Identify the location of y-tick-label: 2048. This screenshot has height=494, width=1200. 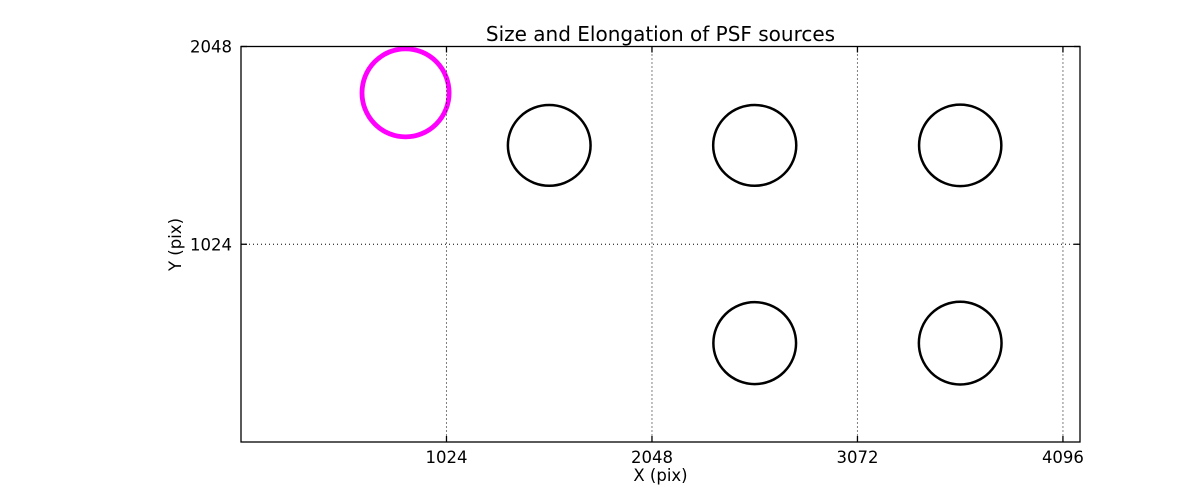
(211, 47).